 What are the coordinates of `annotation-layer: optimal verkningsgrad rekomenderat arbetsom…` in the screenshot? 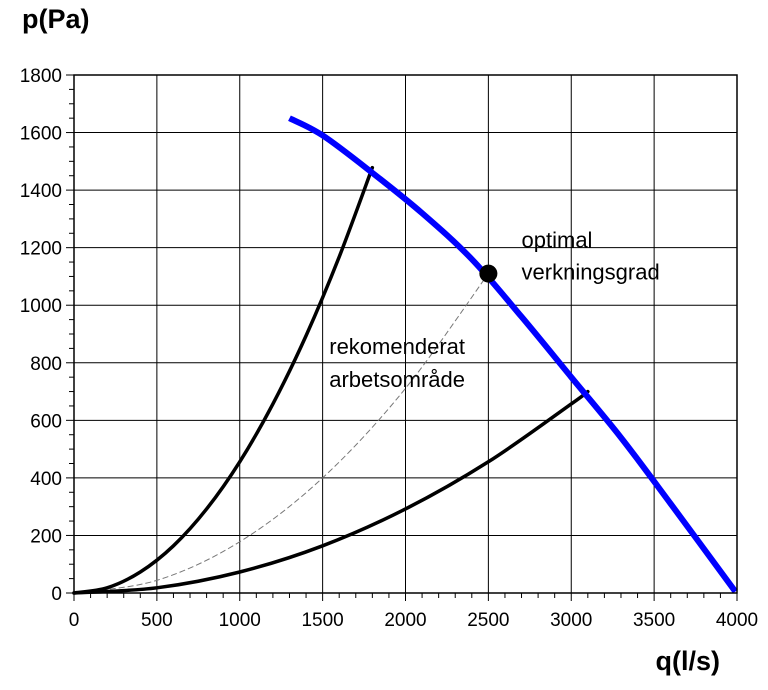 It's located at (494, 310).